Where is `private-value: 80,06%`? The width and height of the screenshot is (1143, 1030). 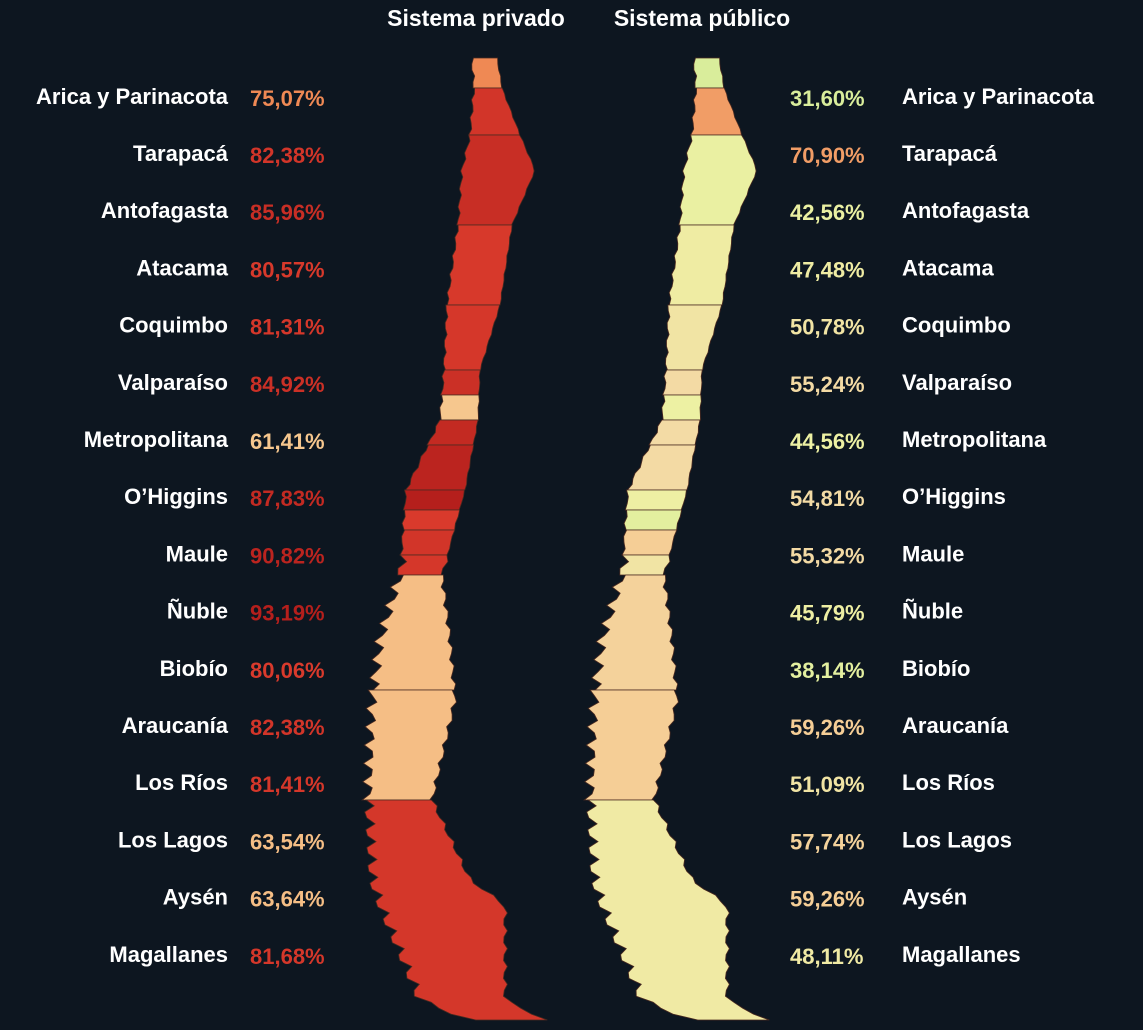
private-value: 80,06% is located at coordinates (287, 670).